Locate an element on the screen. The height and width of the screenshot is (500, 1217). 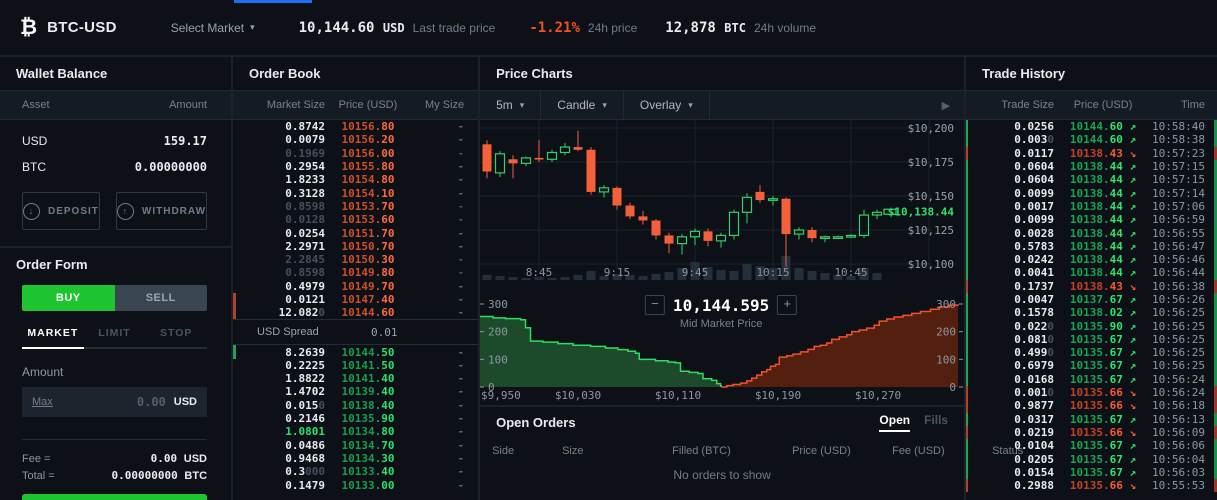
divider is located at coordinates (116, 247).